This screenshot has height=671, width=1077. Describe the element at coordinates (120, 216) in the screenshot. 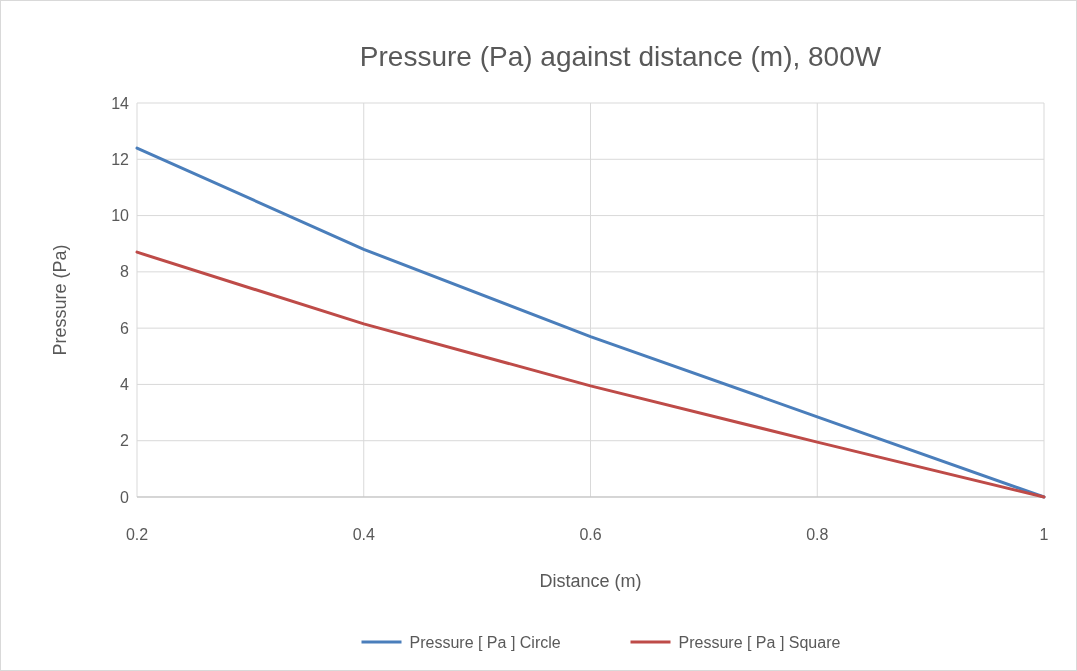

I see `y-tick-label: 10` at that location.